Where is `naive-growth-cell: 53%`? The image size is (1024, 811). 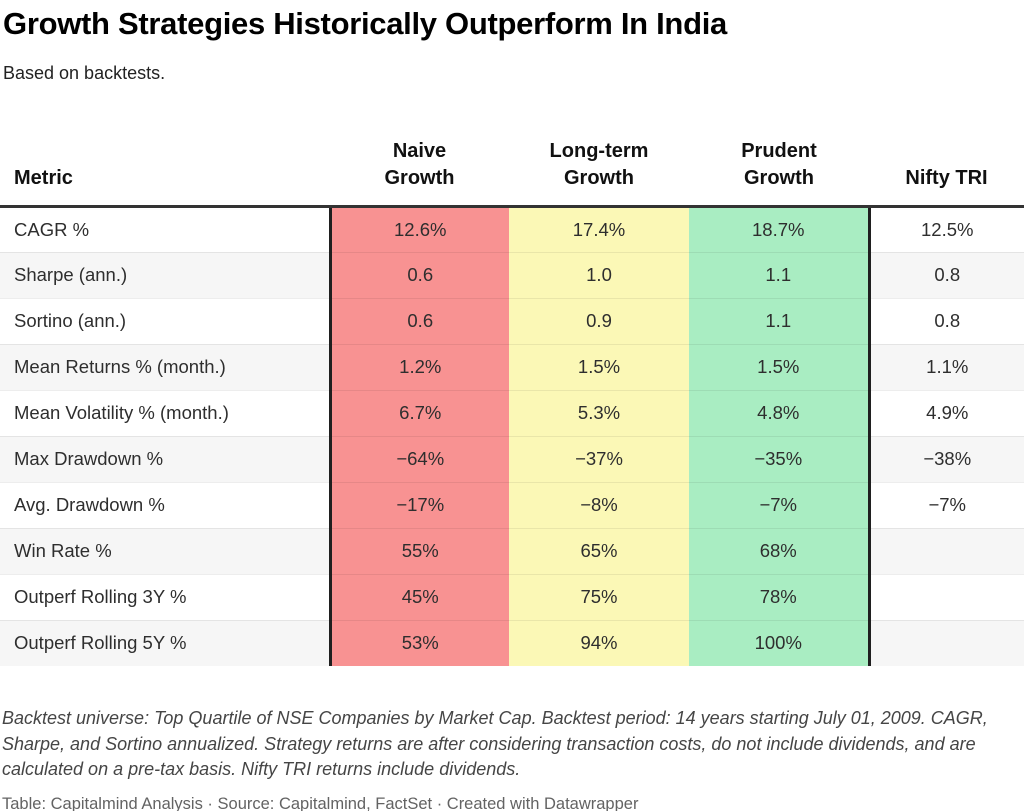 naive-growth-cell: 53% is located at coordinates (418, 643).